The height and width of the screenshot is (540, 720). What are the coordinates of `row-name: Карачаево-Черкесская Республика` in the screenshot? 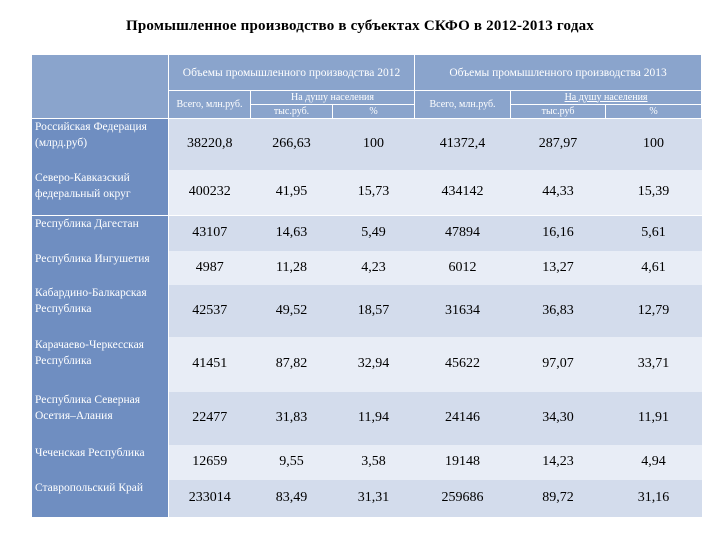 It's located at (100, 364).